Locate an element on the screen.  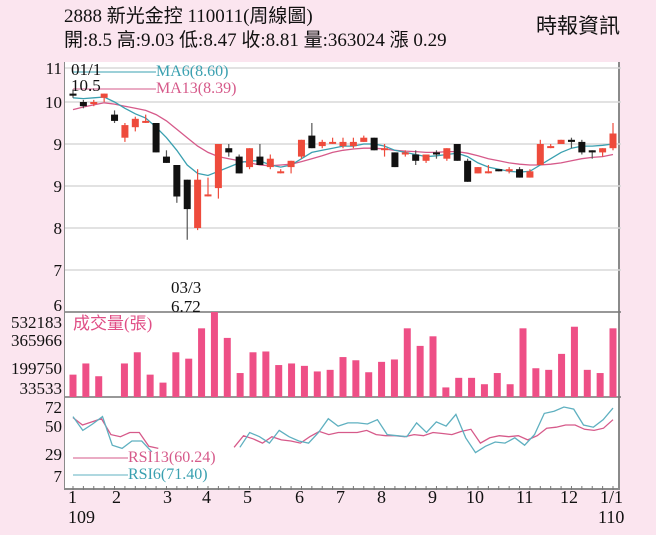
rsi-axis-label: 29 is located at coordinates (53, 454).